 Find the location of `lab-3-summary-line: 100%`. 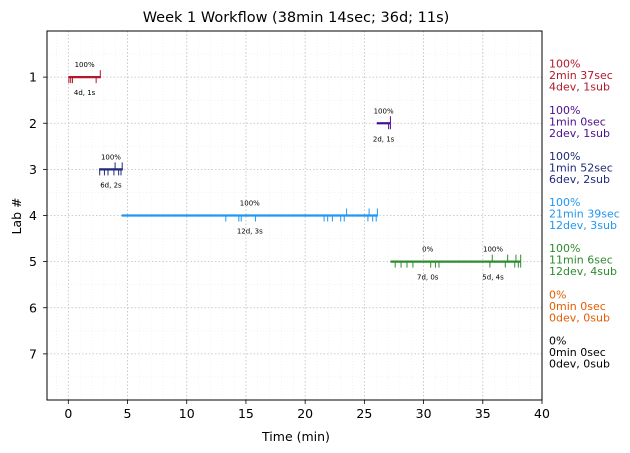

lab-3-summary-line: 100% is located at coordinates (564, 156).